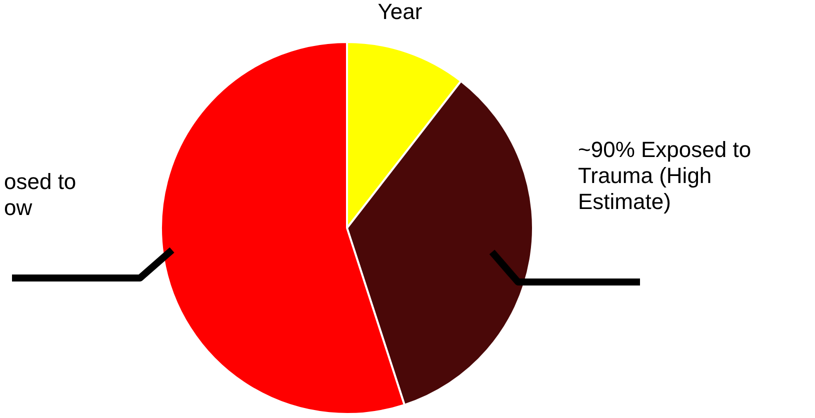 The width and height of the screenshot is (815, 418). What do you see at coordinates (665, 175) in the screenshot?
I see `slice-label: ~90% Exposed to Trauma (High Estimate)` at bounding box center [665, 175].